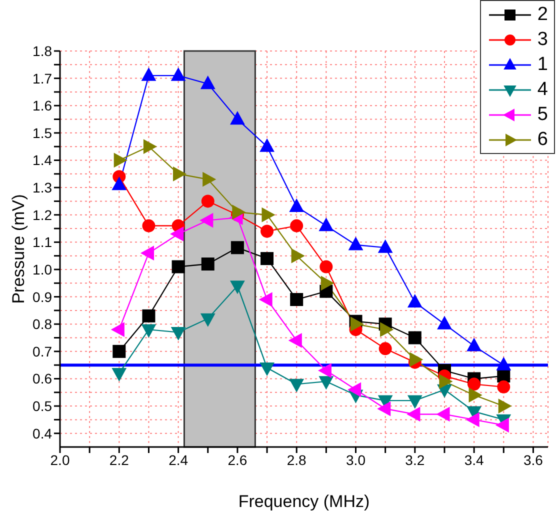 The height and width of the screenshot is (515, 559). Describe the element at coordinates (542, 139) in the screenshot. I see `legend-label: 6` at that location.